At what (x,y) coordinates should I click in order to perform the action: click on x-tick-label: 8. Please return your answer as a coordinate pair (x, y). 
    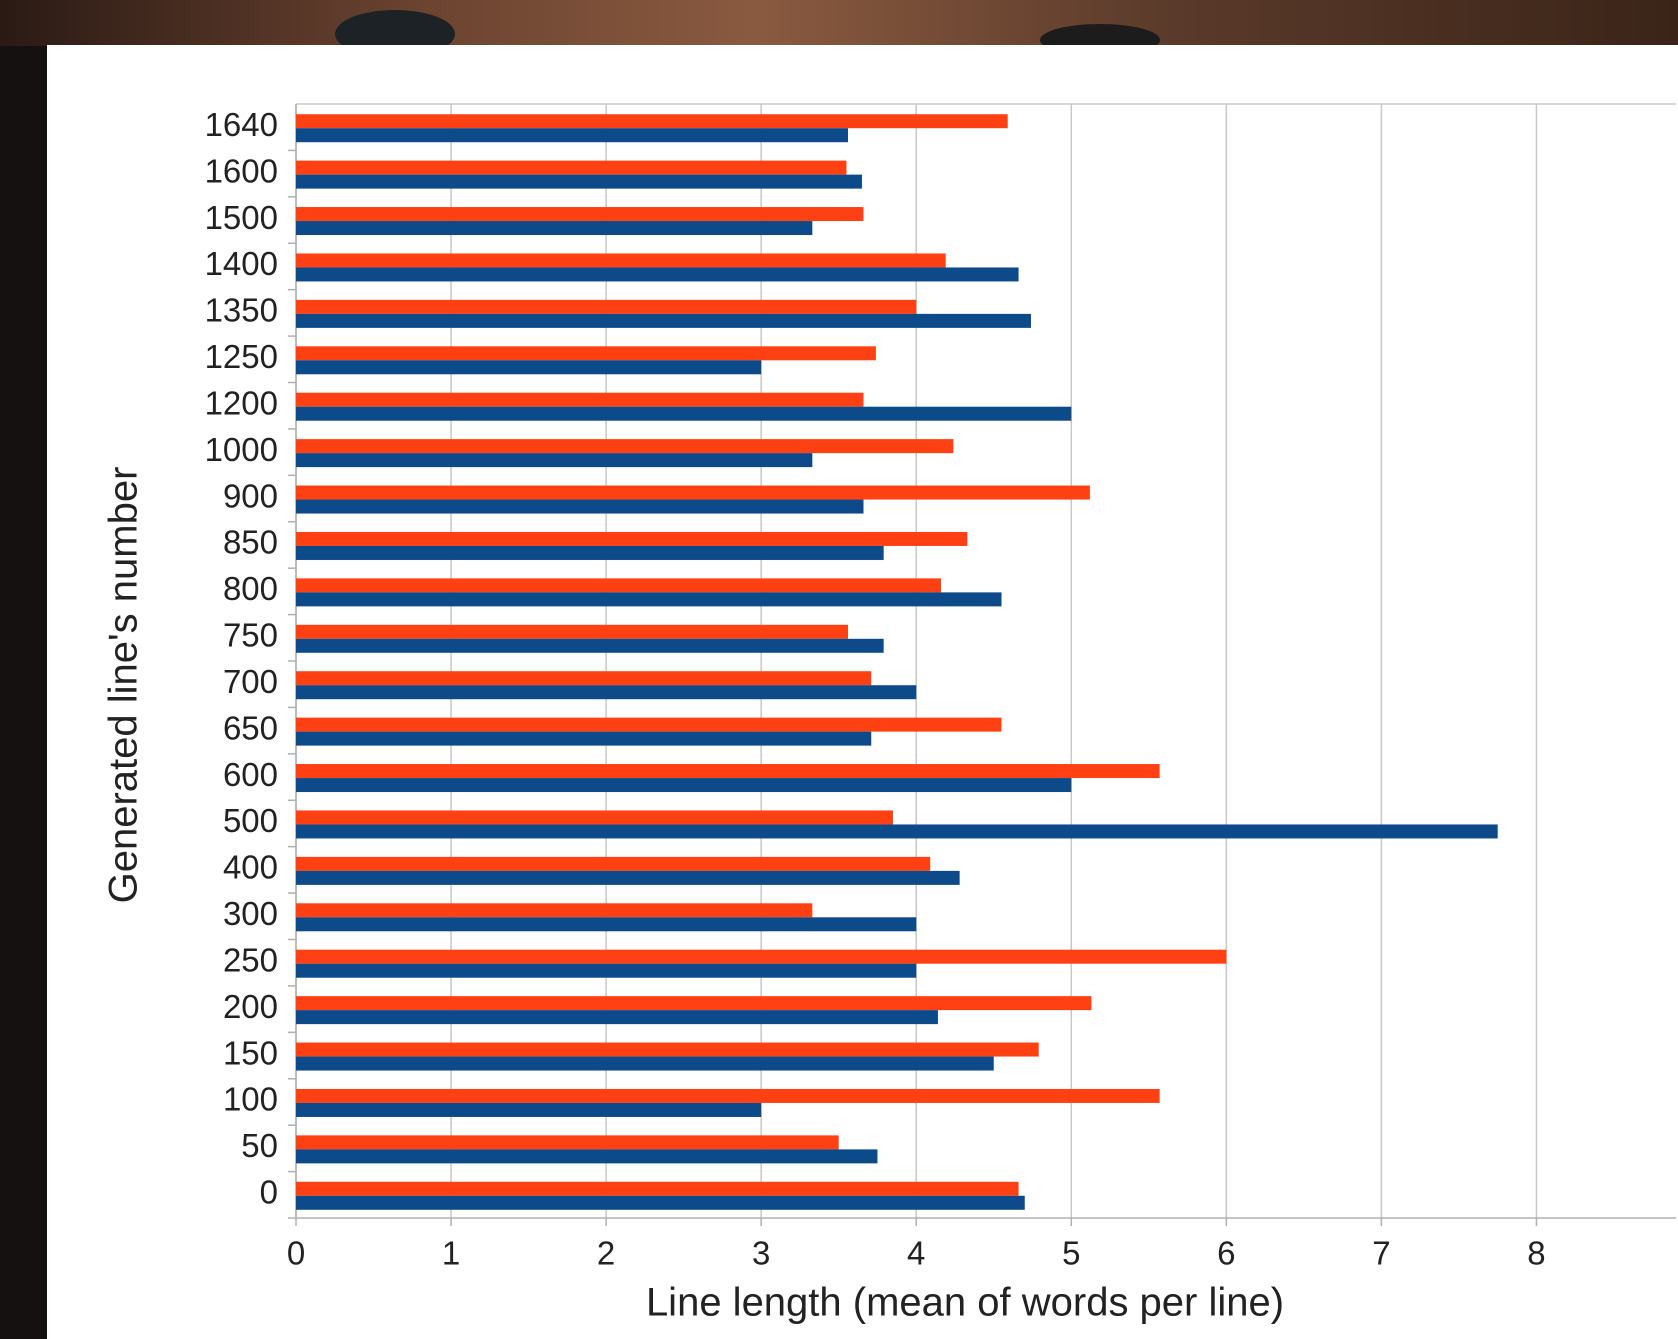
    Looking at the image, I should click on (1536, 1253).